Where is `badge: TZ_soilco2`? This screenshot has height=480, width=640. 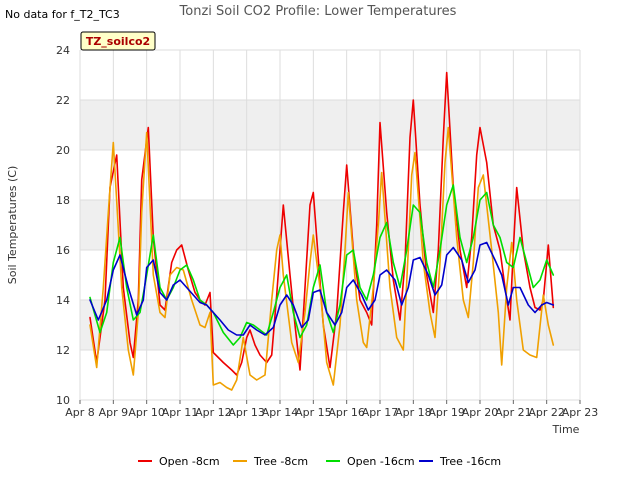 badge: TZ_soilco2 is located at coordinates (118, 41).